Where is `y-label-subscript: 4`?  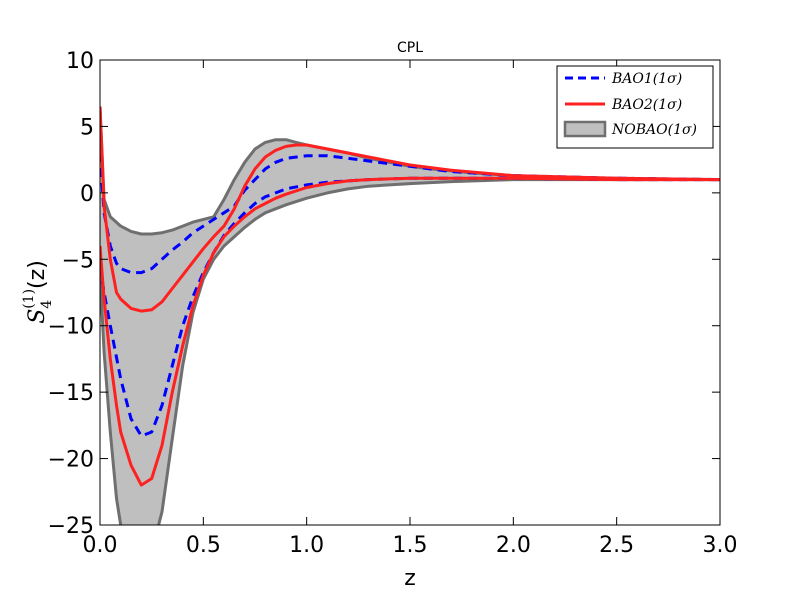 y-label-subscript: 4 is located at coordinates (47, 304).